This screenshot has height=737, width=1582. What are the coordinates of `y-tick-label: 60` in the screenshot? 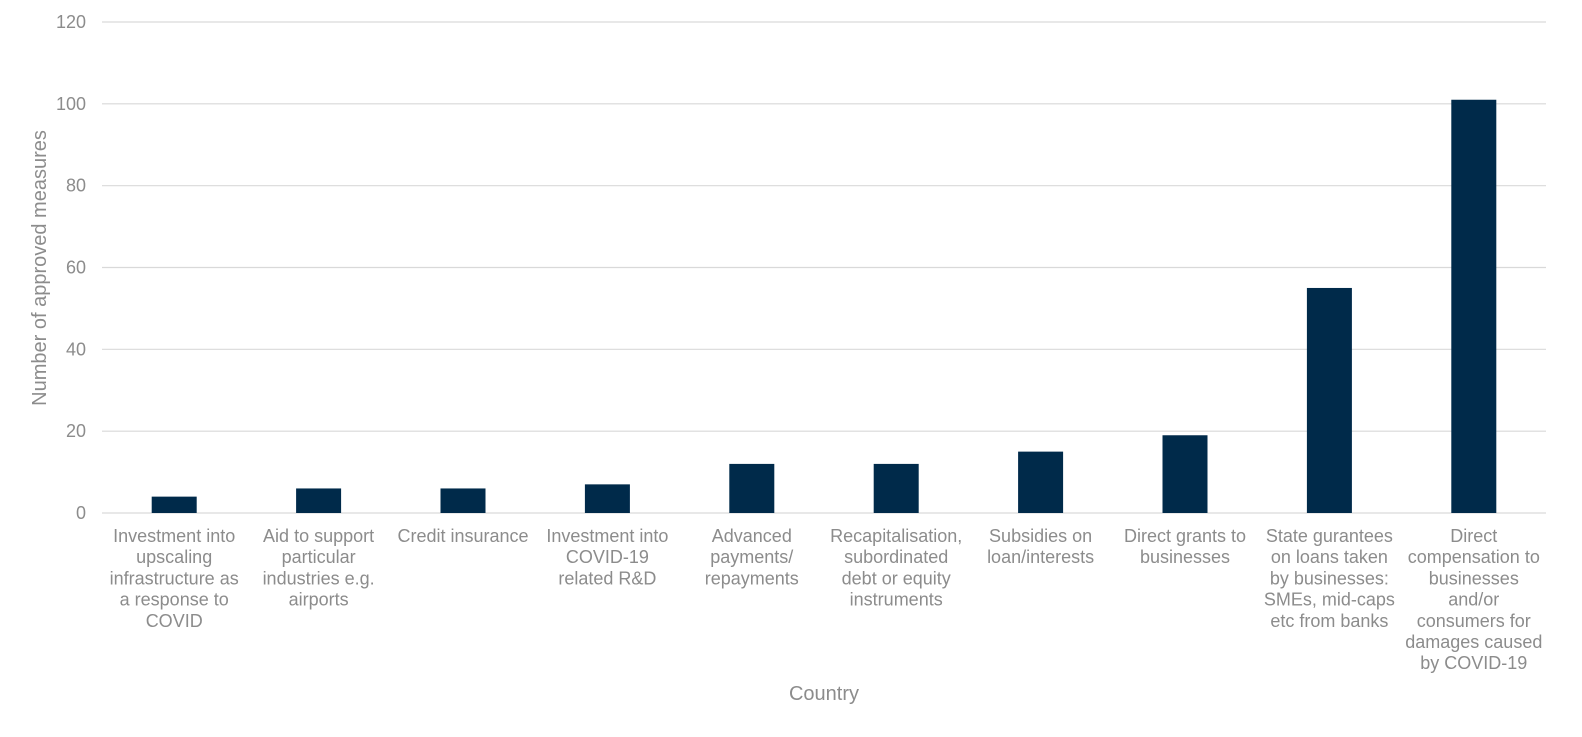 It's located at (76, 268).